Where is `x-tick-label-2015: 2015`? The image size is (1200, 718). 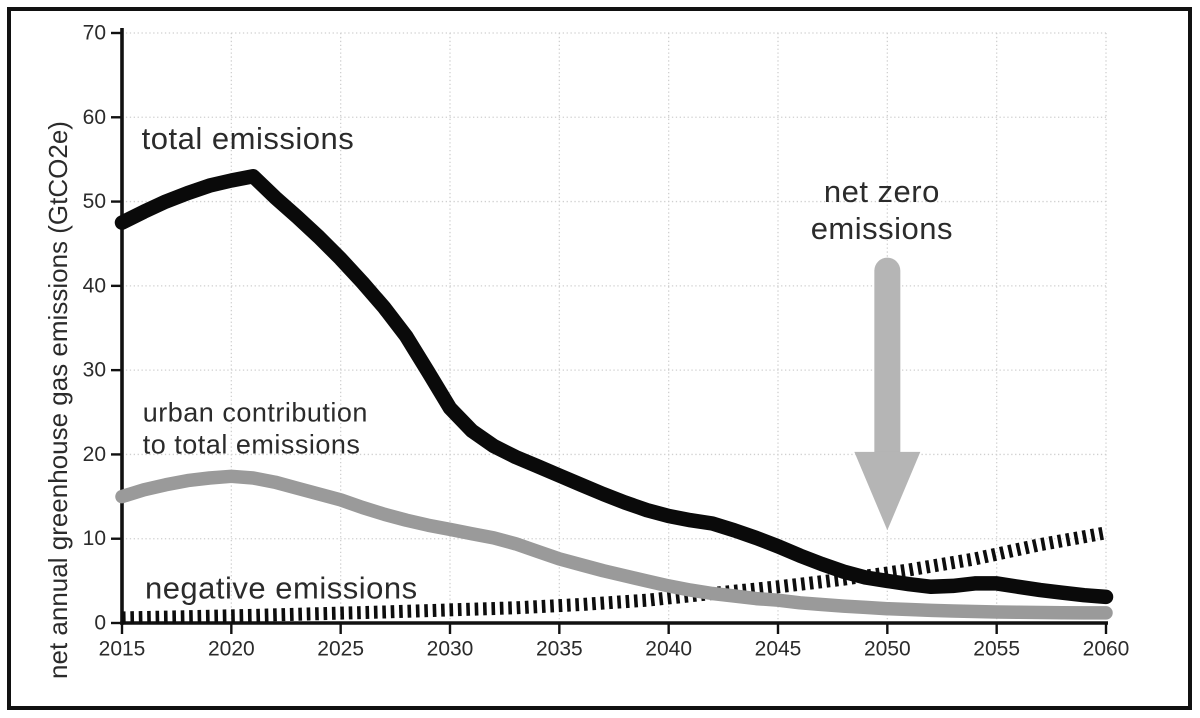
x-tick-label-2015: 2015 is located at coordinates (122, 649).